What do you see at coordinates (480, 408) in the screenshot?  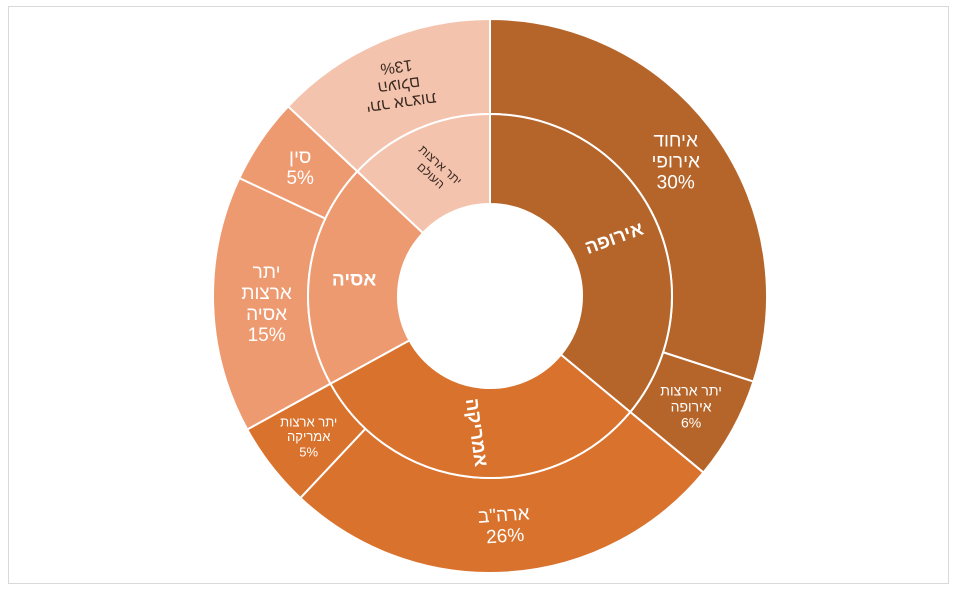 I see `inner-segment-america` at bounding box center [480, 408].